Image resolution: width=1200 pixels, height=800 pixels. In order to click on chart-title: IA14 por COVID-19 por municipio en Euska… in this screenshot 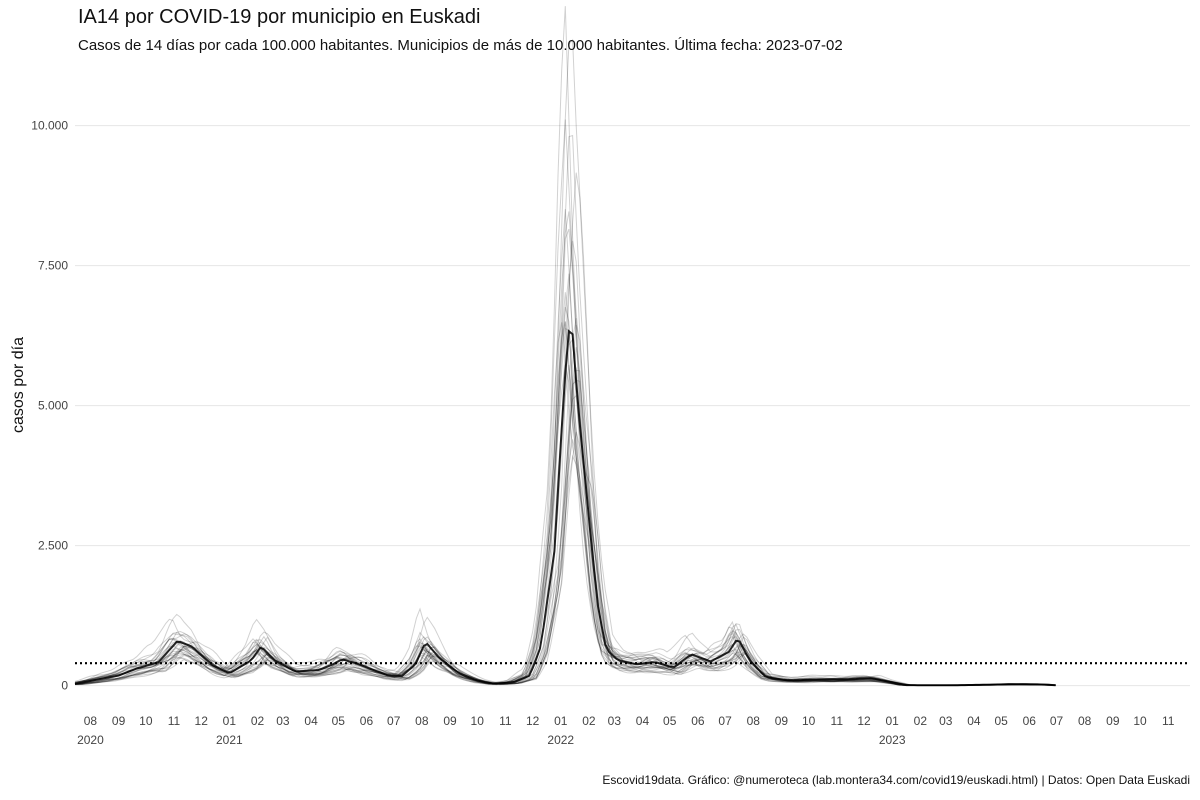, I will do `click(279, 17)`.